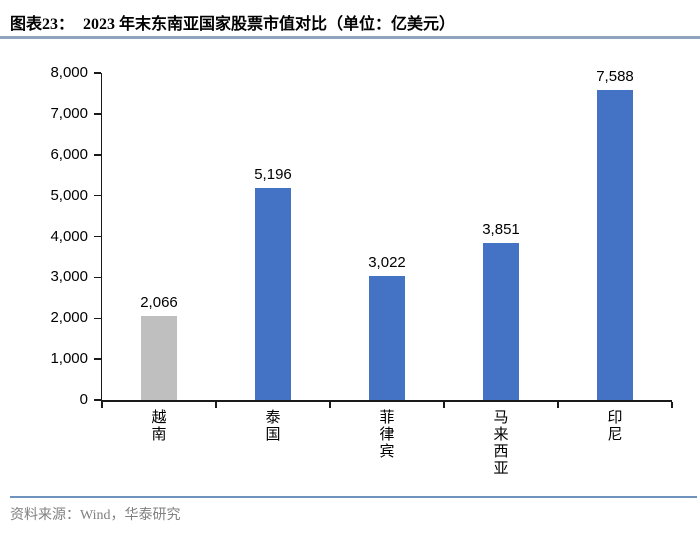  Describe the element at coordinates (273, 418) in the screenshot. I see `x-tick-label-char: 泰` at that location.